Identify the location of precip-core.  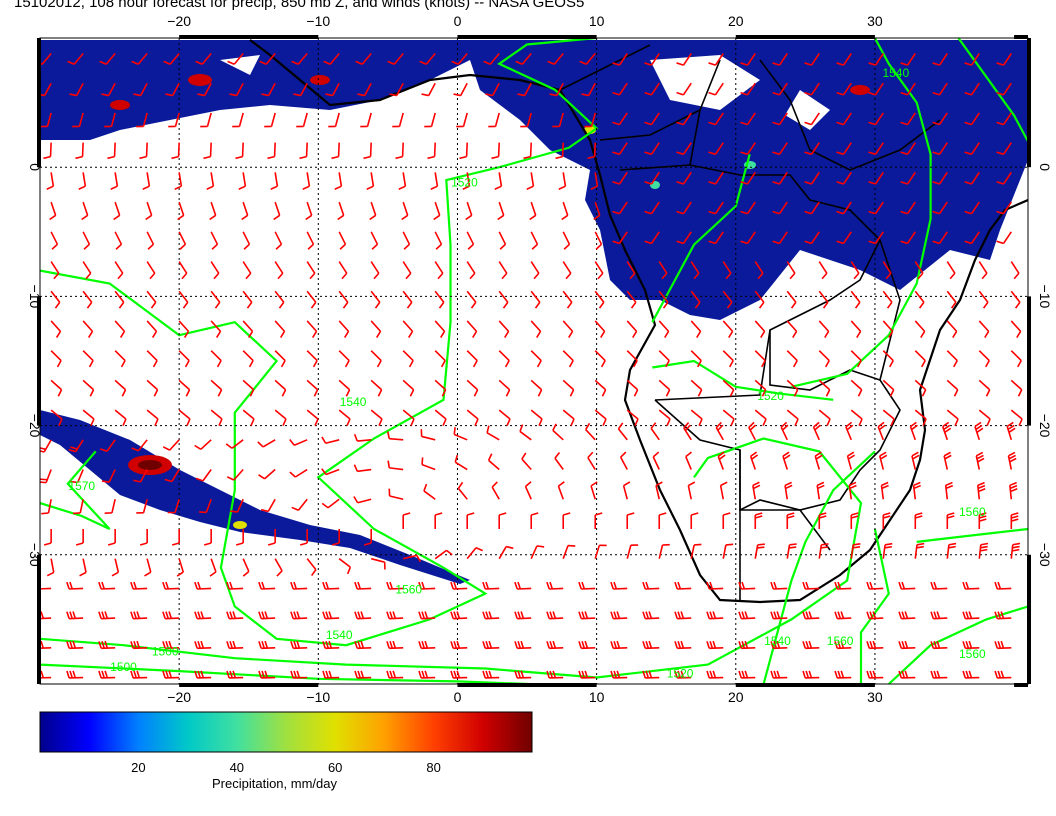
(200, 80).